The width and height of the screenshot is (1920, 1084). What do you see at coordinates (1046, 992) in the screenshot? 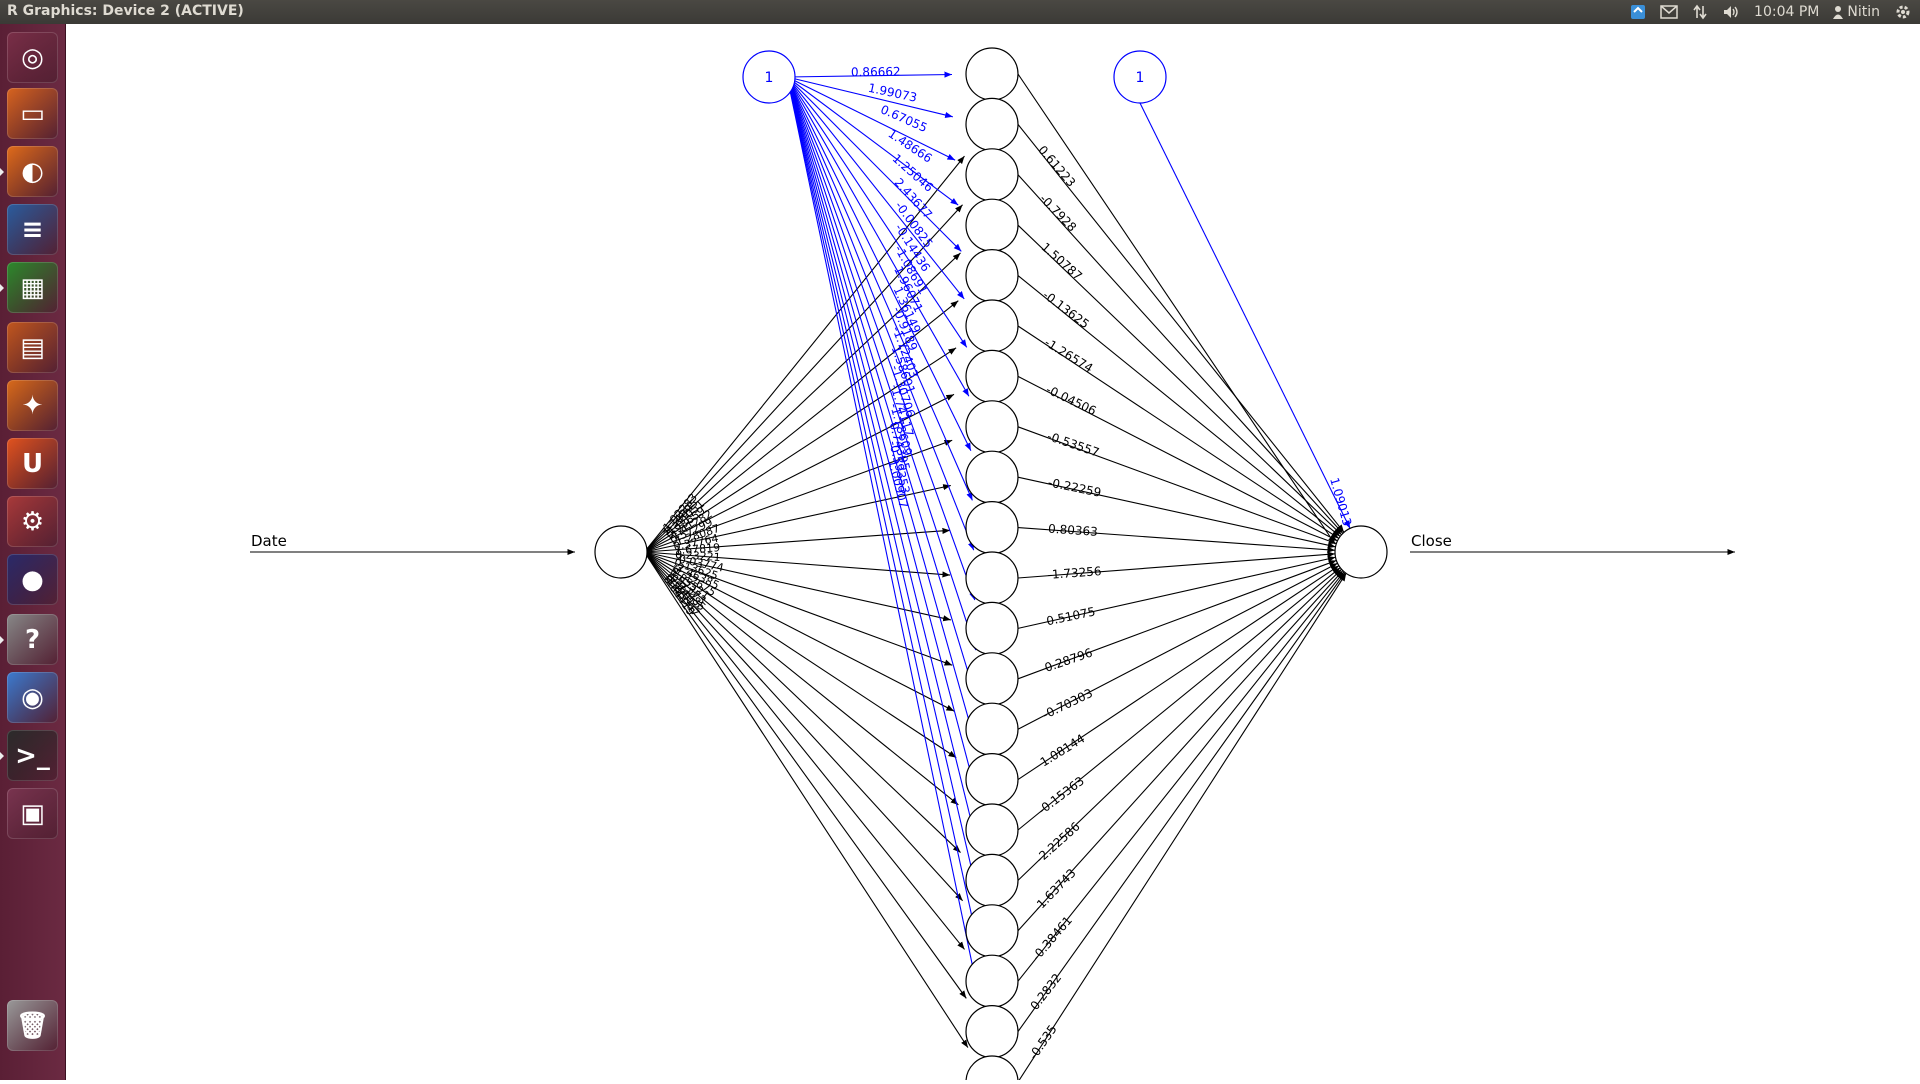
I see `hidden-output-weight-label: 0.2832` at bounding box center [1046, 992].